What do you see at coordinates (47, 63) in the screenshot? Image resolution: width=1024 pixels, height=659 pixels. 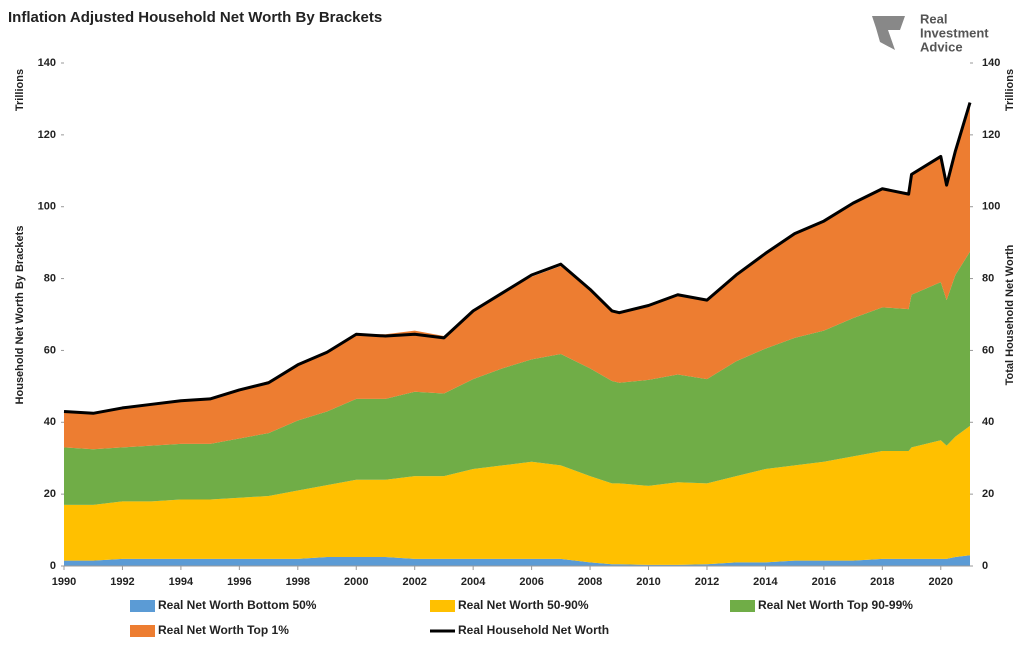 I see `y-tick-label: 140` at bounding box center [47, 63].